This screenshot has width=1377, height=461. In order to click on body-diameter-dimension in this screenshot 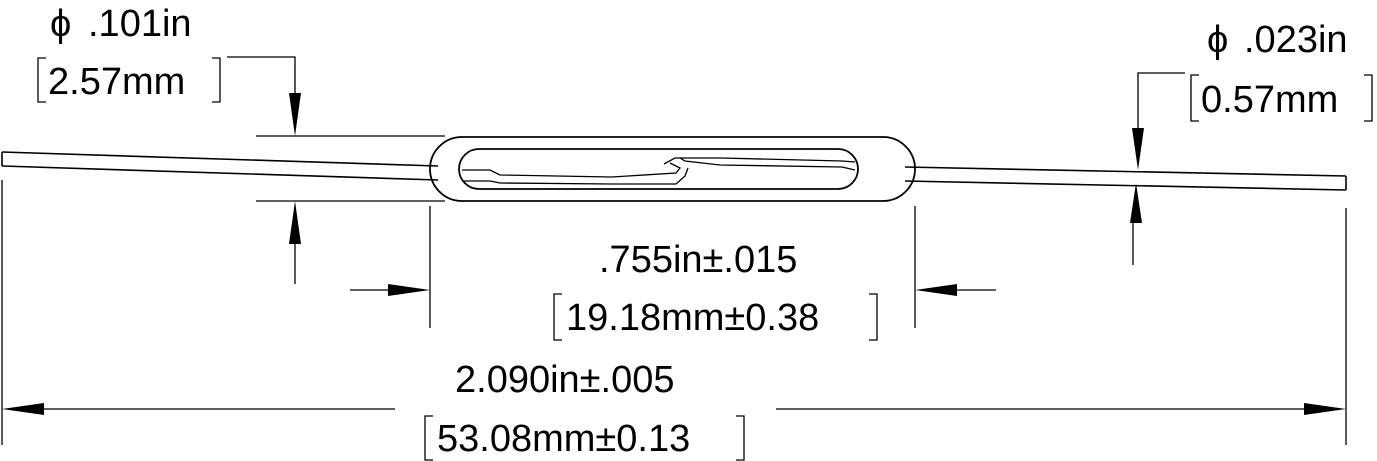, I will do `click(336, 170)`.